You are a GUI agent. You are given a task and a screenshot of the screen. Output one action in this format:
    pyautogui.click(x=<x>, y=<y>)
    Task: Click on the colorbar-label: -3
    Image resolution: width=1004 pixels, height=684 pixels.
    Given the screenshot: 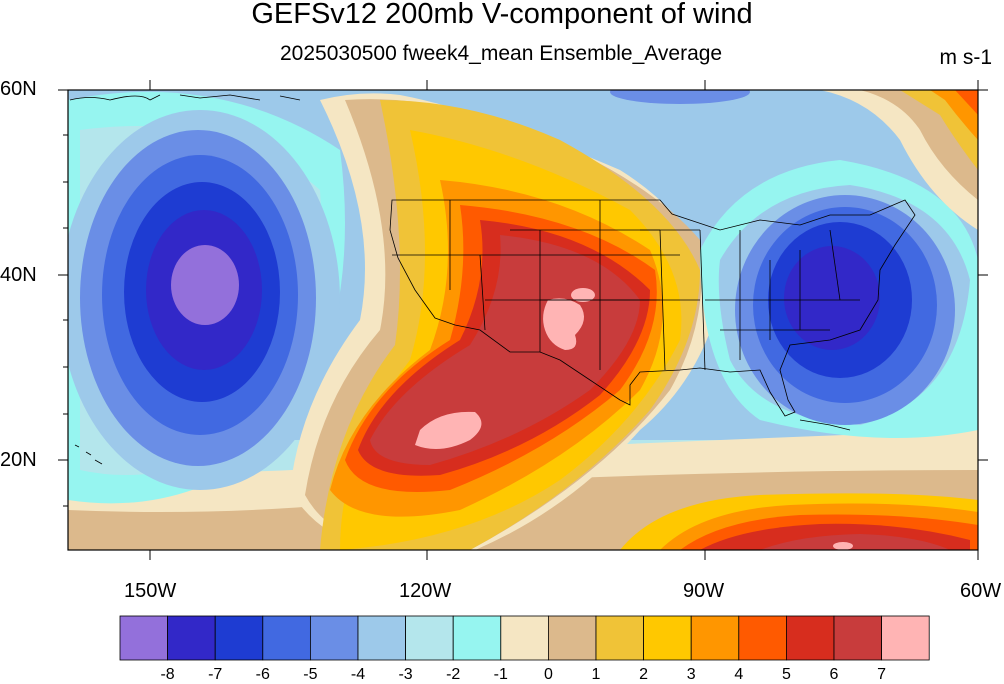 What is the action you would take?
    pyautogui.click(x=405, y=674)
    